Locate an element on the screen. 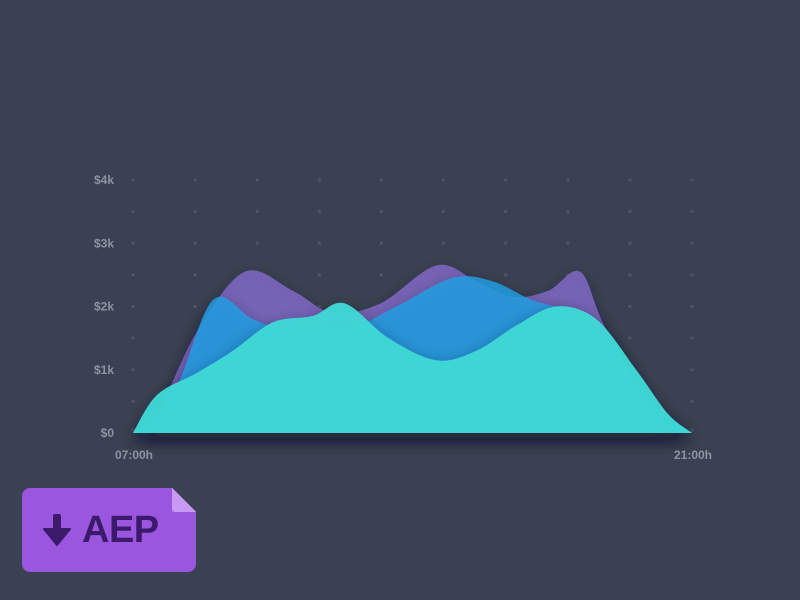 The width and height of the screenshot is (800, 600). badge-corner-fold is located at coordinates (184, 500).